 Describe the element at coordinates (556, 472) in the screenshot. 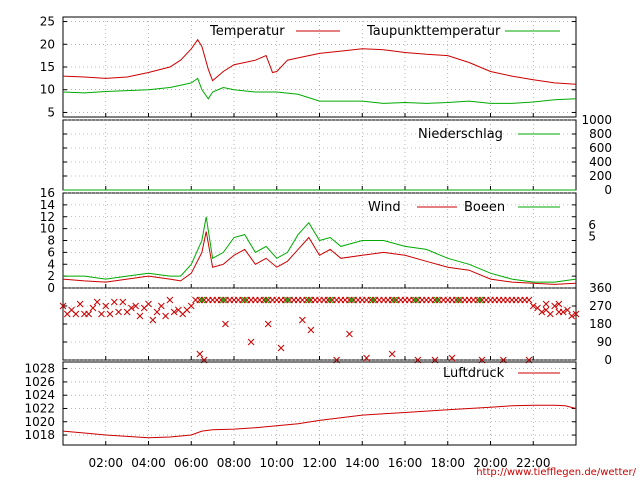

I see `credit-url: http://www.tiefflegen.de/wetter/` at that location.